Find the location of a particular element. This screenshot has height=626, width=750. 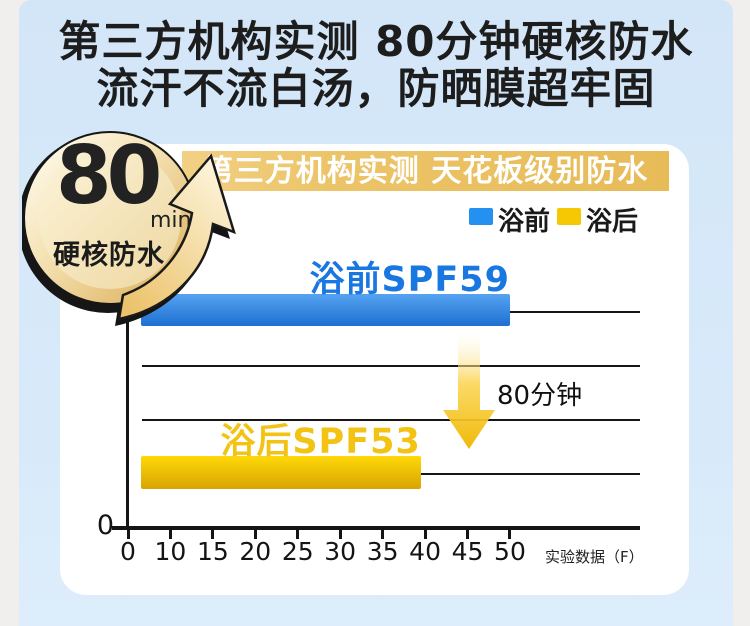

down-arrow-icon is located at coordinates (469, 389).